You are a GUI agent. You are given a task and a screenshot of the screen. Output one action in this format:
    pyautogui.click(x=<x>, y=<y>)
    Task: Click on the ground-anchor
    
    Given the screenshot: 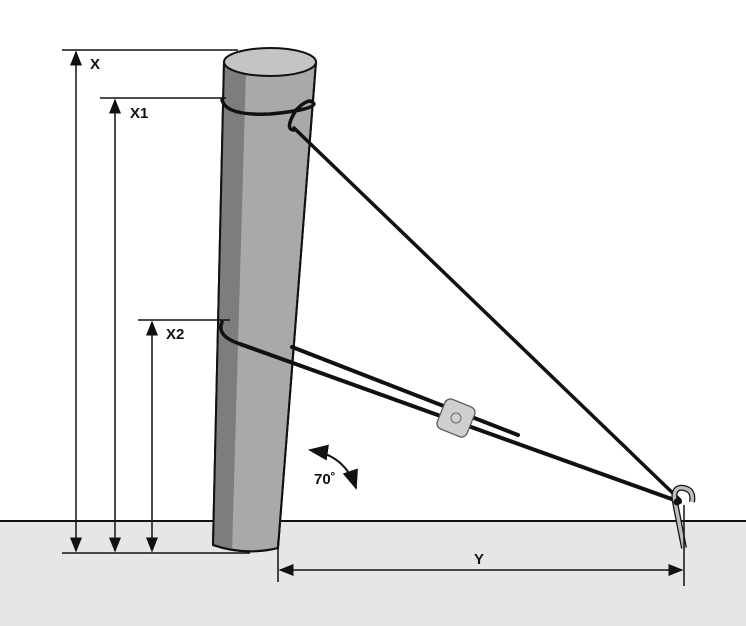 What is the action you would take?
    pyautogui.click(x=683, y=516)
    